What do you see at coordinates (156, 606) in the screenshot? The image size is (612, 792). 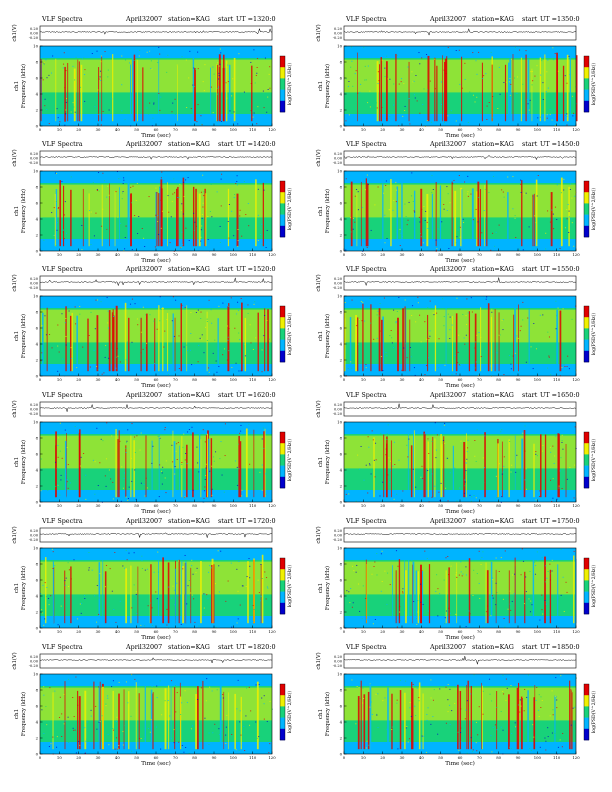 I see `spectrogram-band` at bounding box center [156, 606].